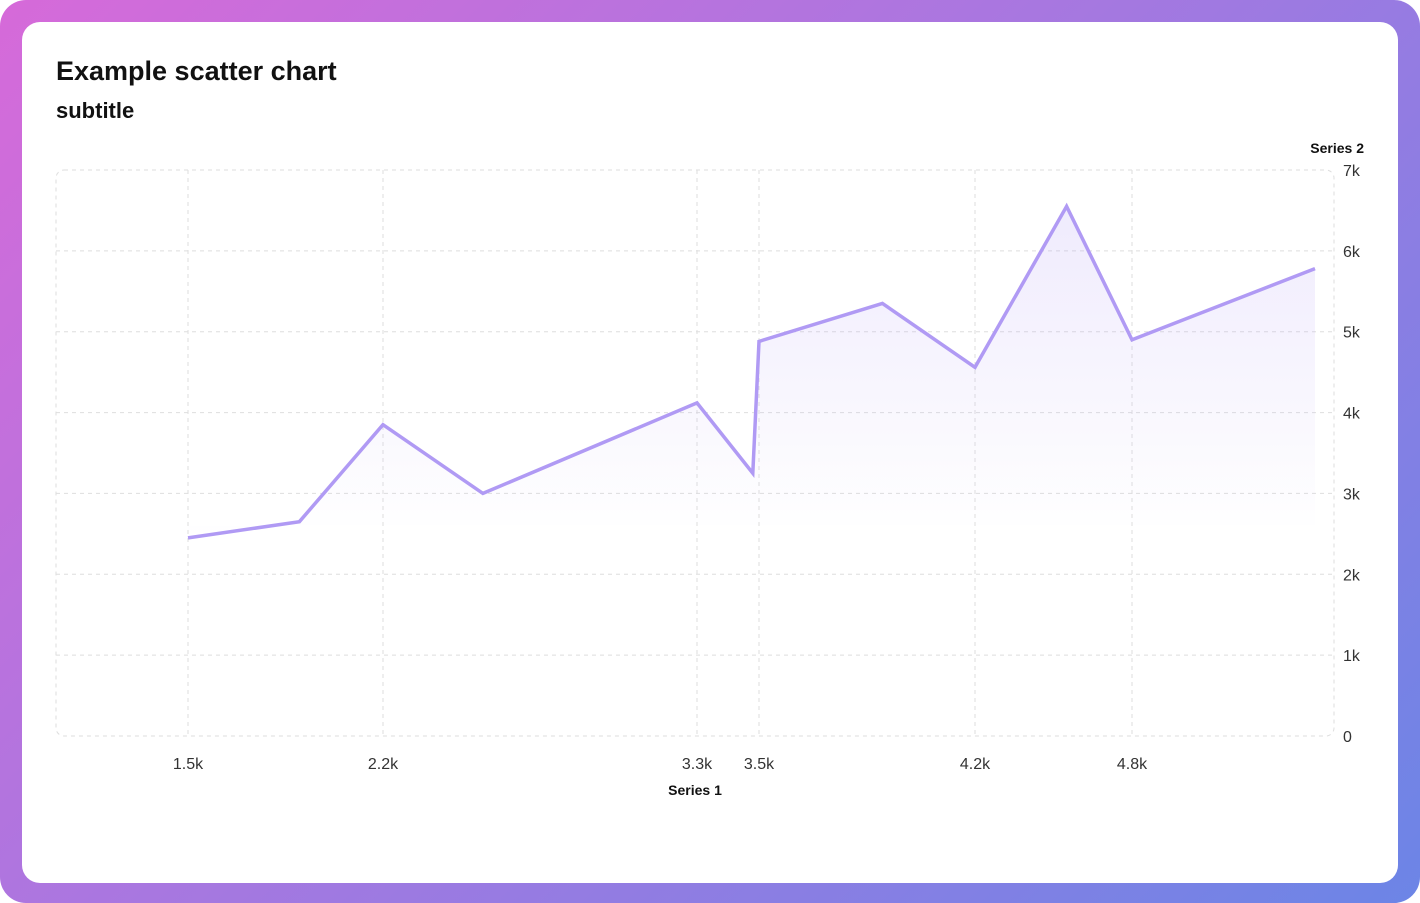  I want to click on y-tick-label: 3k, so click(1352, 494).